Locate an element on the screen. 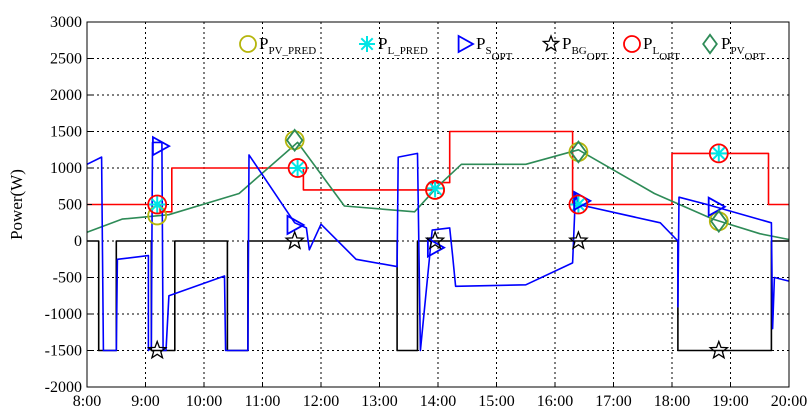 The width and height of the screenshot is (811, 412). x-tick-label: 16:00 is located at coordinates (555, 401).